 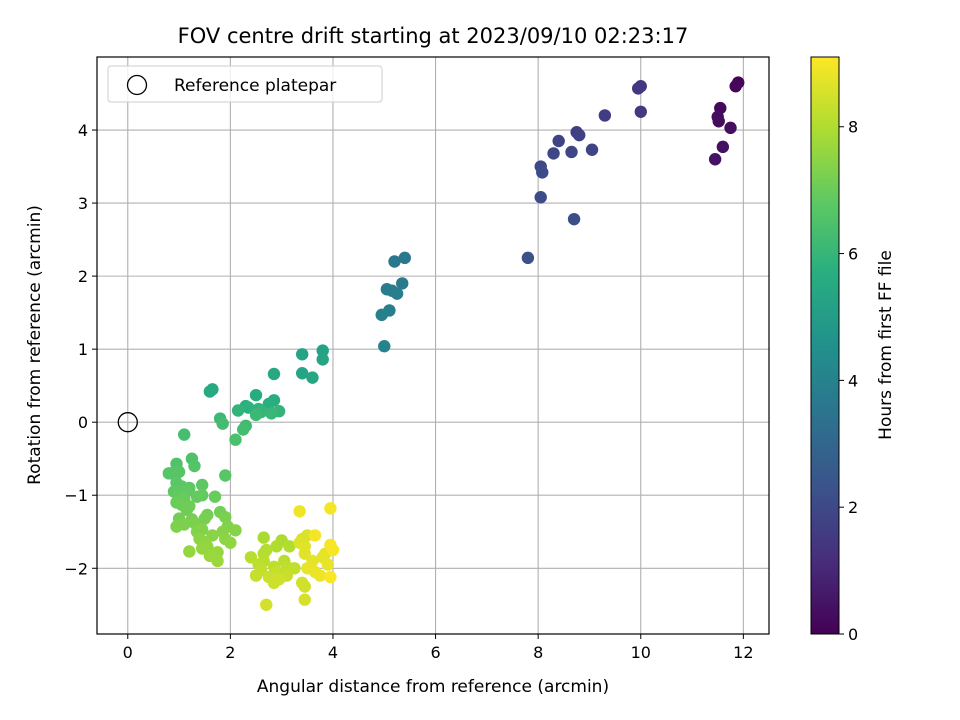 I want to click on colorbar-tick-label: 4, so click(x=853, y=380).